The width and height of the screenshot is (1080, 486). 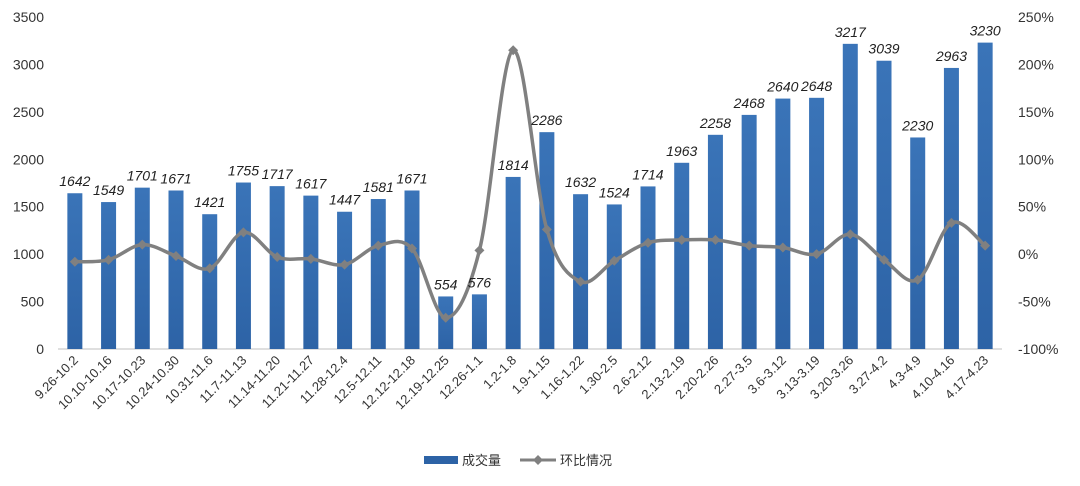 What do you see at coordinates (378, 187) in the screenshot?
I see `bar-data-label: 1581` at bounding box center [378, 187].